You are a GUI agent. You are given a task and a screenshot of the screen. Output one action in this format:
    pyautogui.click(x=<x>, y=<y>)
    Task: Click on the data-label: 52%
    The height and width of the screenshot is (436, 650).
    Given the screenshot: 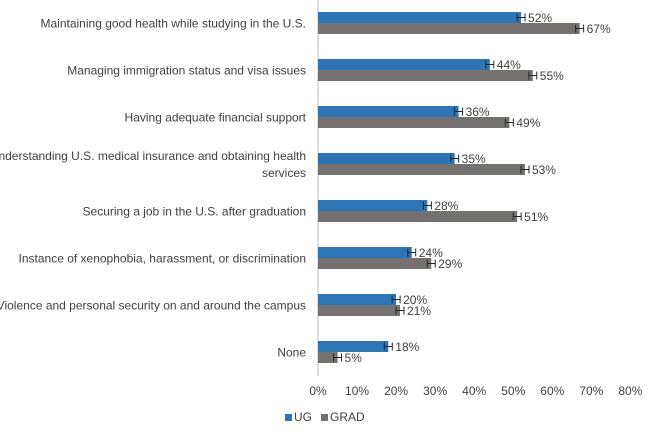 What is the action you would take?
    pyautogui.click(x=540, y=18)
    